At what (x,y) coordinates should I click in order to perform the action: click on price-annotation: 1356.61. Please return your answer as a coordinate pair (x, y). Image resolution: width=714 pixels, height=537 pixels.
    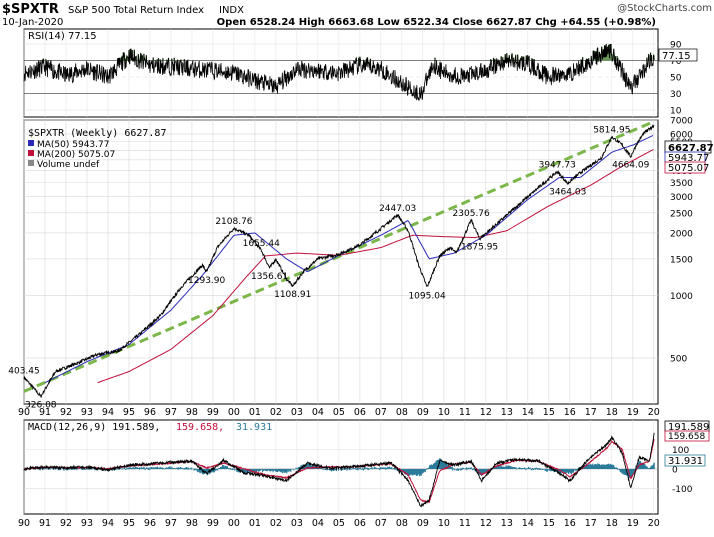
    Looking at the image, I should click on (269, 277).